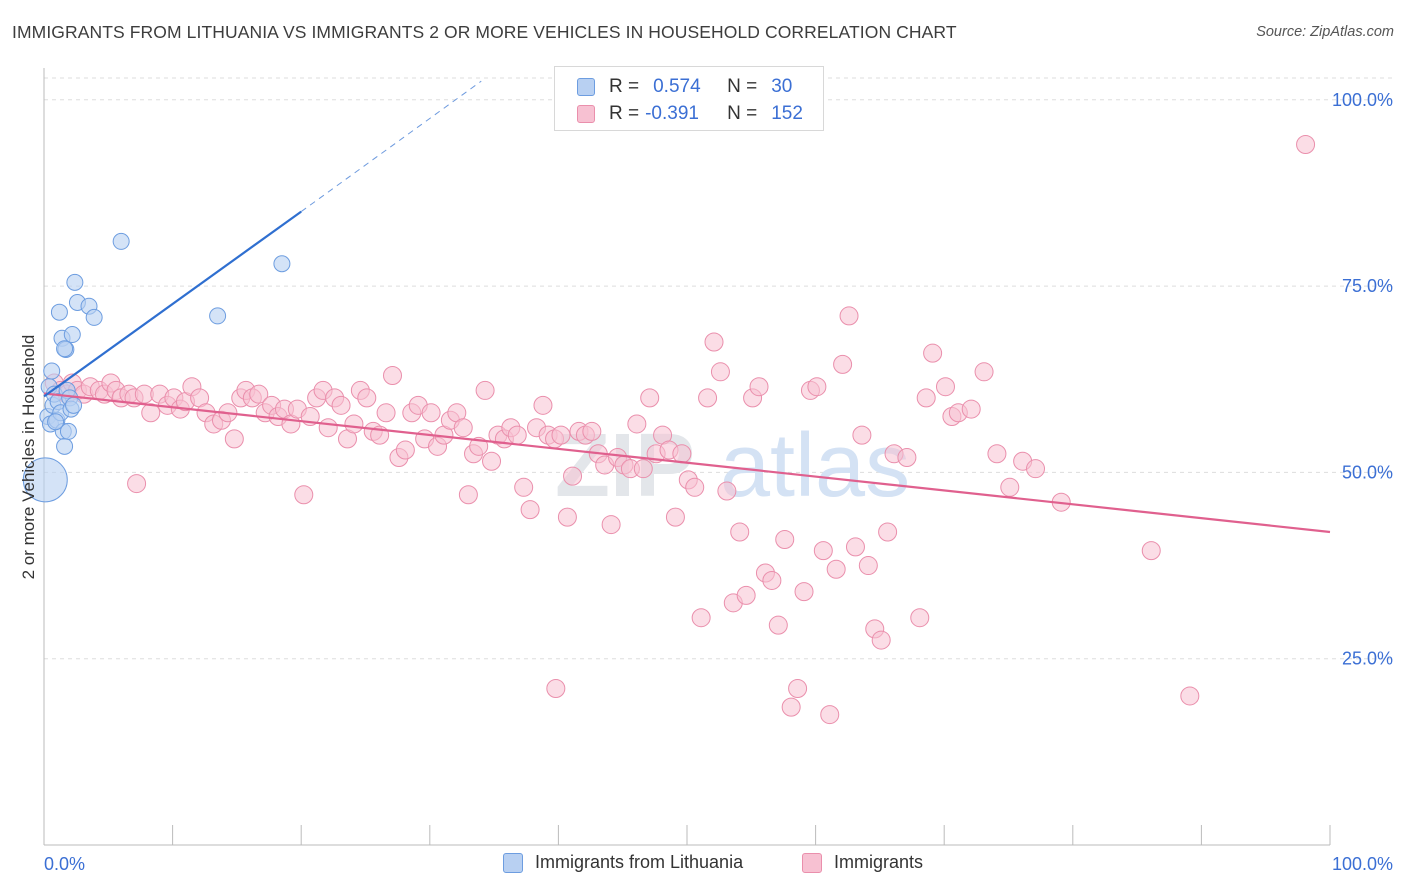 The image size is (1406, 892). Describe the element at coordinates (391, 146) in the screenshot. I see `trendline-lithuania-extension` at that location.